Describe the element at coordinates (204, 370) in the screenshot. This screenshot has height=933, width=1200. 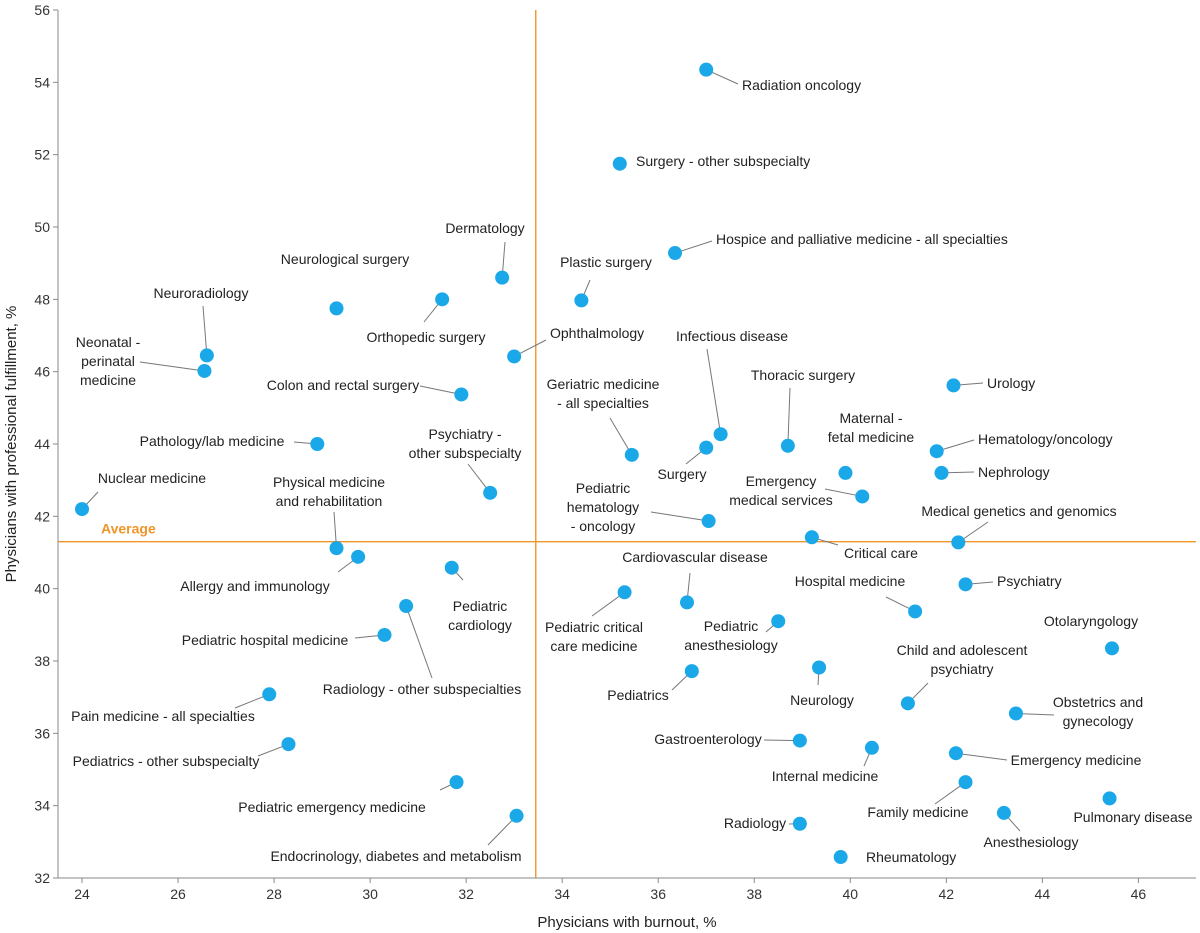
I see `point-neonatal-perinatal-medicine` at that location.